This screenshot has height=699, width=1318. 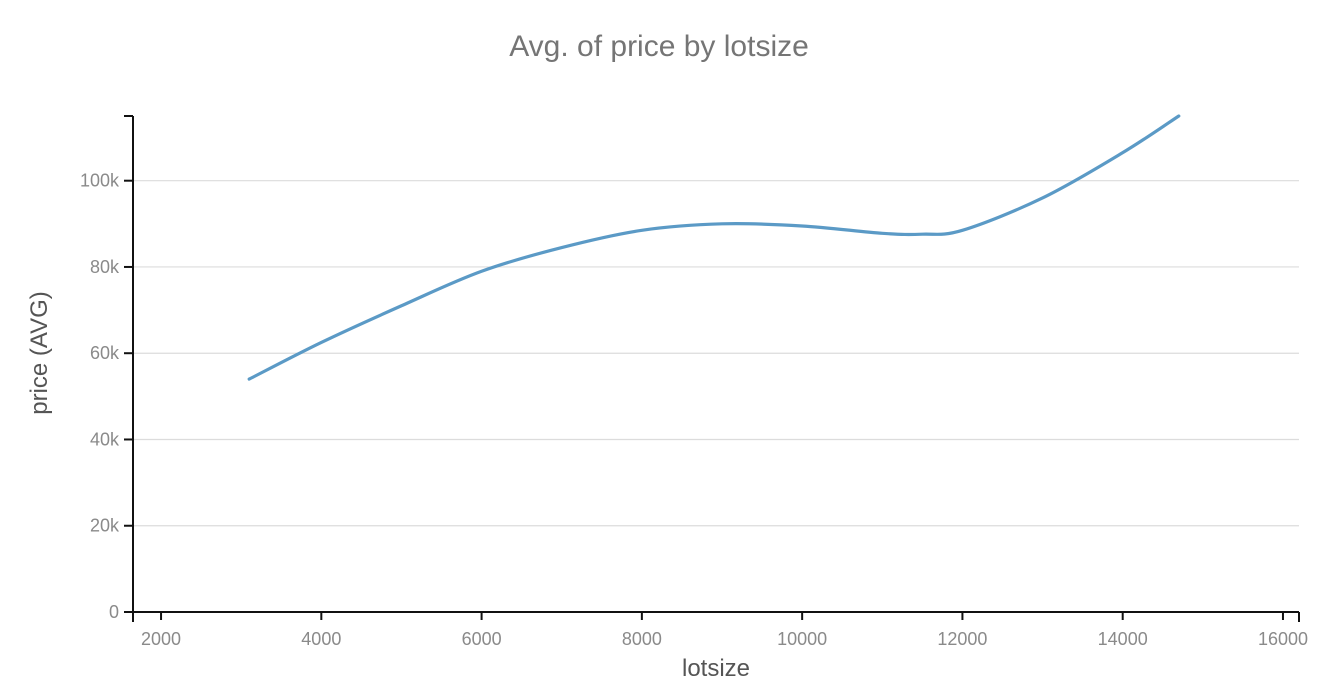 I want to click on x-tick-label: 6000, so click(x=482, y=639).